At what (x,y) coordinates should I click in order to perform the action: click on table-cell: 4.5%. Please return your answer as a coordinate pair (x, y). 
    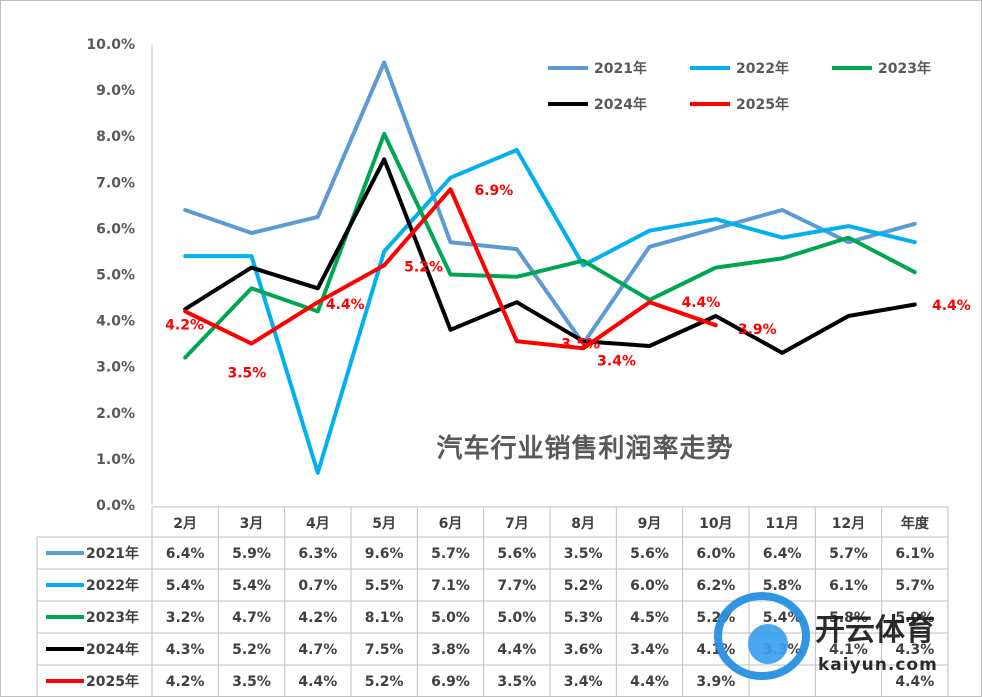
    Looking at the image, I should click on (649, 618).